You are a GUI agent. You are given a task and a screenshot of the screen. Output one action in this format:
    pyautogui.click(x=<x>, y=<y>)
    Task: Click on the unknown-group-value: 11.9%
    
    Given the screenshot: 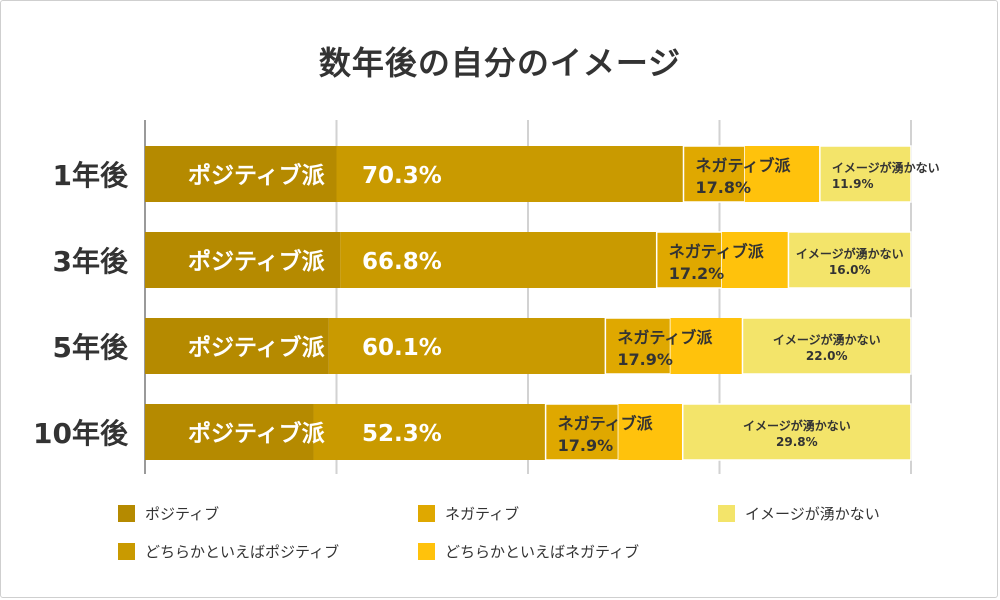 What is the action you would take?
    pyautogui.click(x=853, y=184)
    